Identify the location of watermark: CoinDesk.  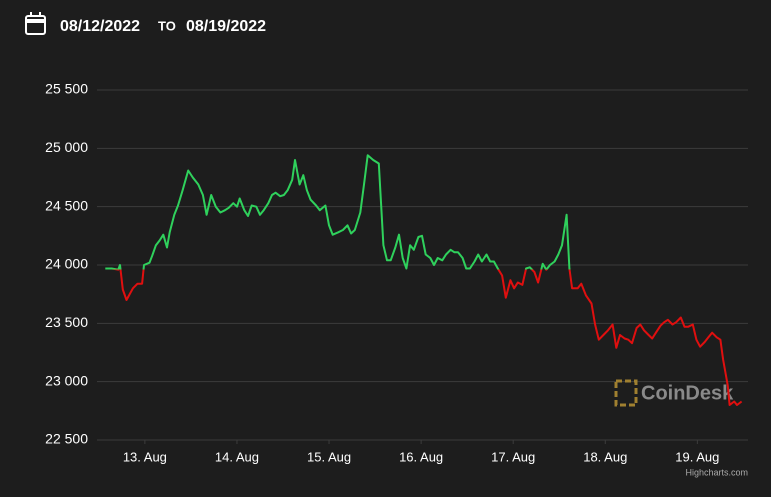
(674, 393).